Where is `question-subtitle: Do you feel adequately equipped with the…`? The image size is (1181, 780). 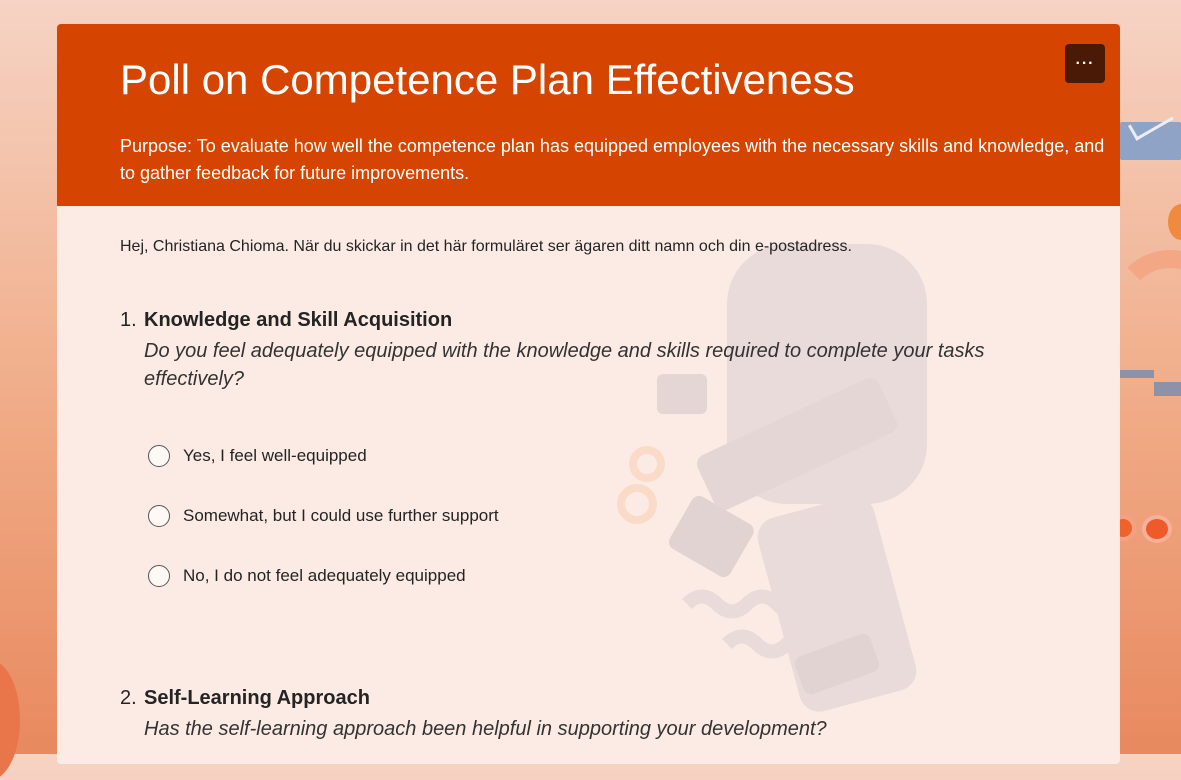
question-subtitle: Do you feel adequately equipped with the… is located at coordinates (564, 365).